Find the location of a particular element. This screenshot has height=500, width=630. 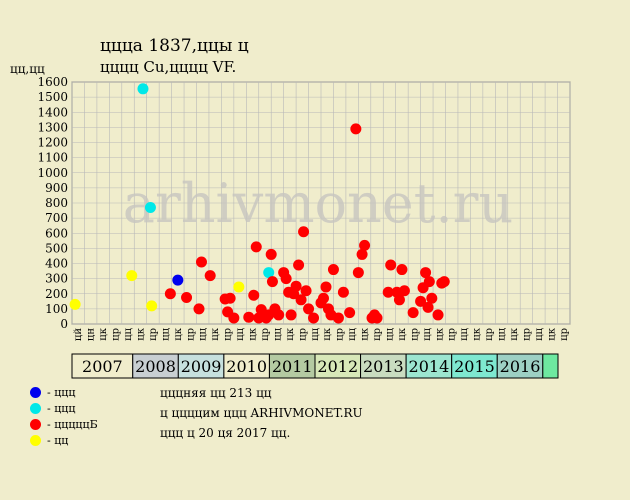

x-quarter-label: цй is located at coordinates (78, 334).